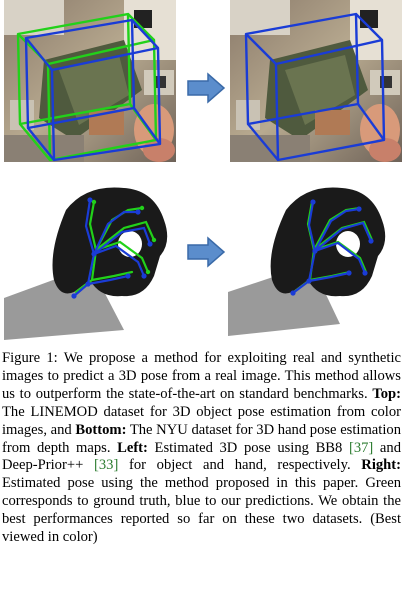 Image resolution: width=404 pixels, height=591 pixels. Describe the element at coordinates (206, 88) in the screenshot. I see `top-arrow-icon` at that location.